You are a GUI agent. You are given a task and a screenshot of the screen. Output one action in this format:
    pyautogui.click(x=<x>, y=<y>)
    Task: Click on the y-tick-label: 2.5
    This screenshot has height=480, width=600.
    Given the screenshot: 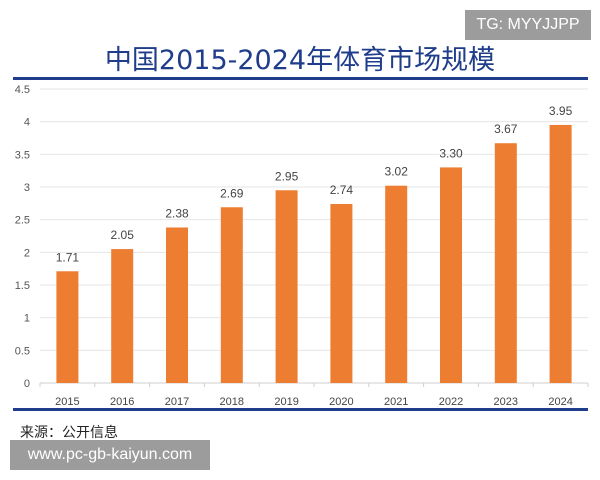 What is the action you would take?
    pyautogui.click(x=22, y=221)
    